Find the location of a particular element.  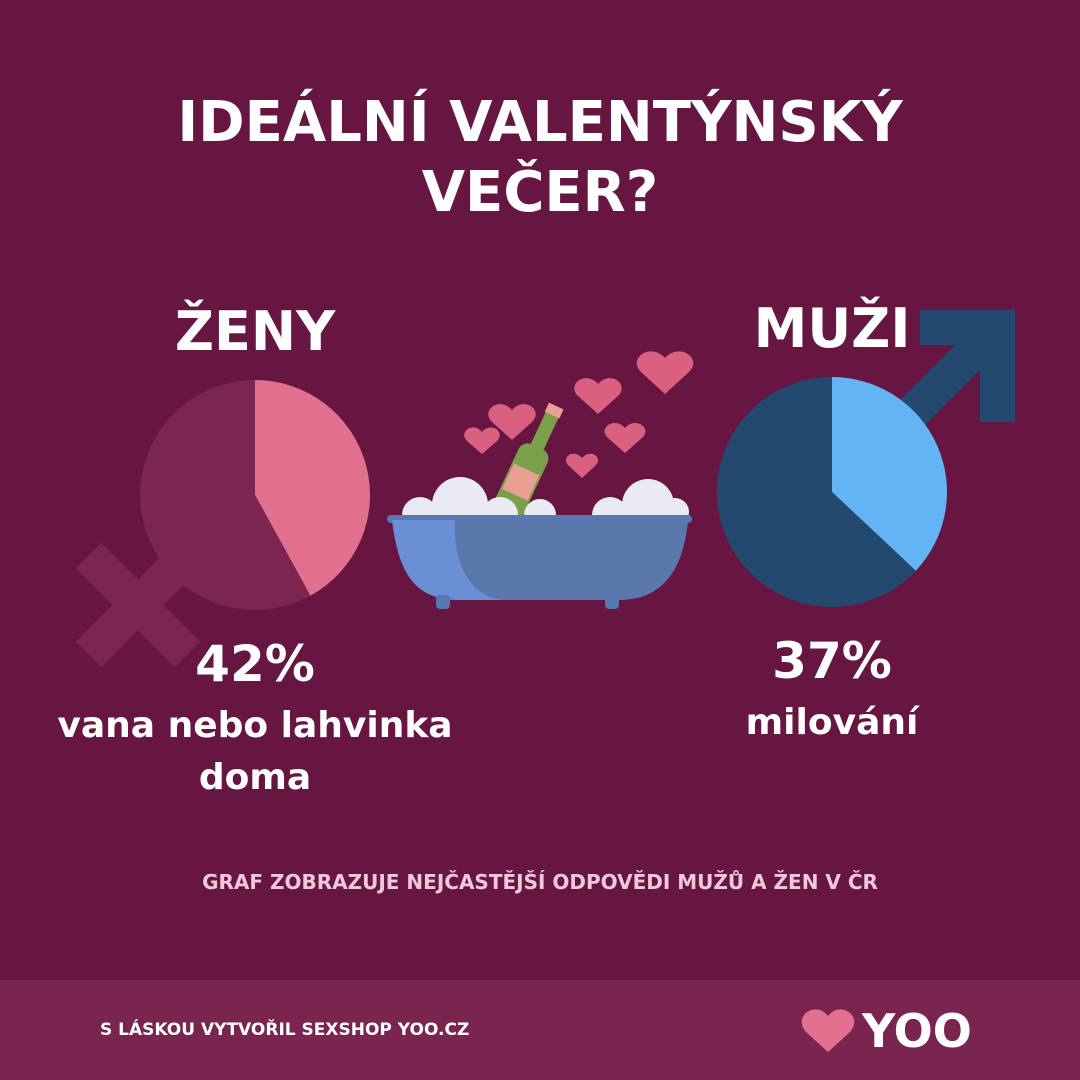

footer-credit: S LÁSKOU VYTVOŘIL SEXSHOP YOO.CZ is located at coordinates (285, 1030).